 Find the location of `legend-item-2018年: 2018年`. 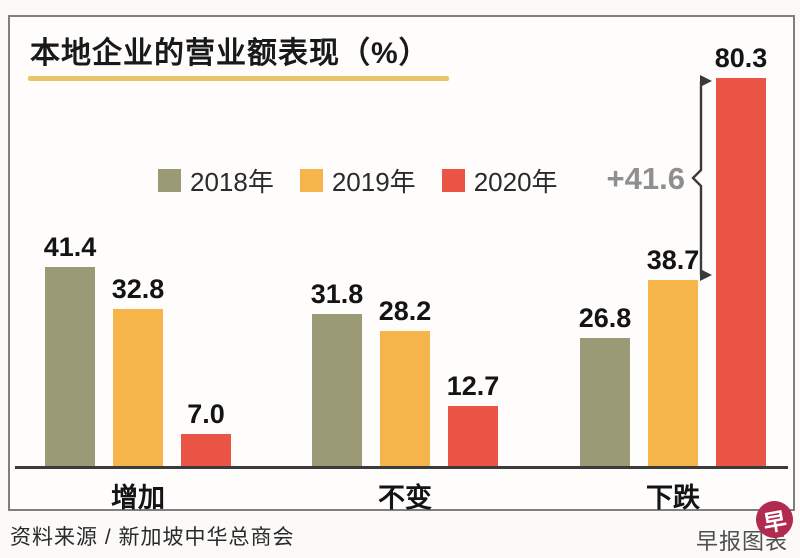

legend-item-2018年: 2018年 is located at coordinates (216, 180).